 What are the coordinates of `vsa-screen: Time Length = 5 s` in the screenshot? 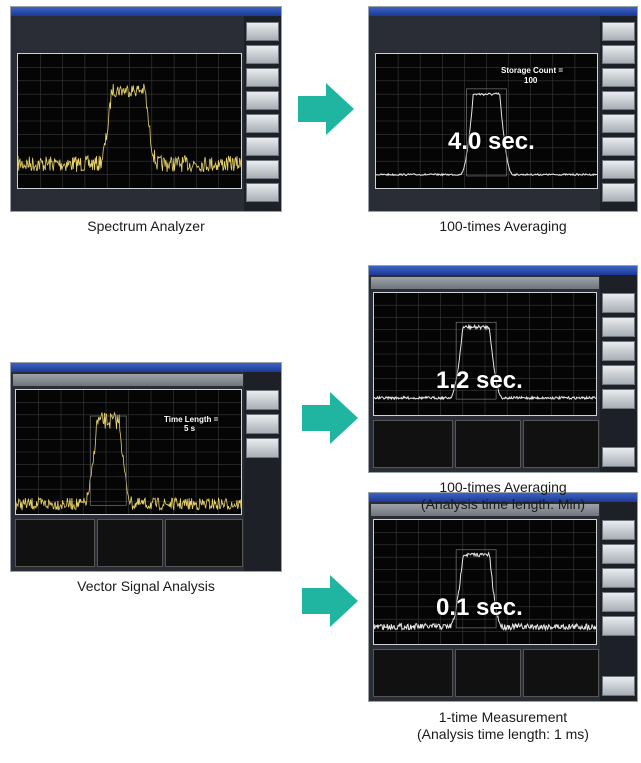 It's located at (146, 467).